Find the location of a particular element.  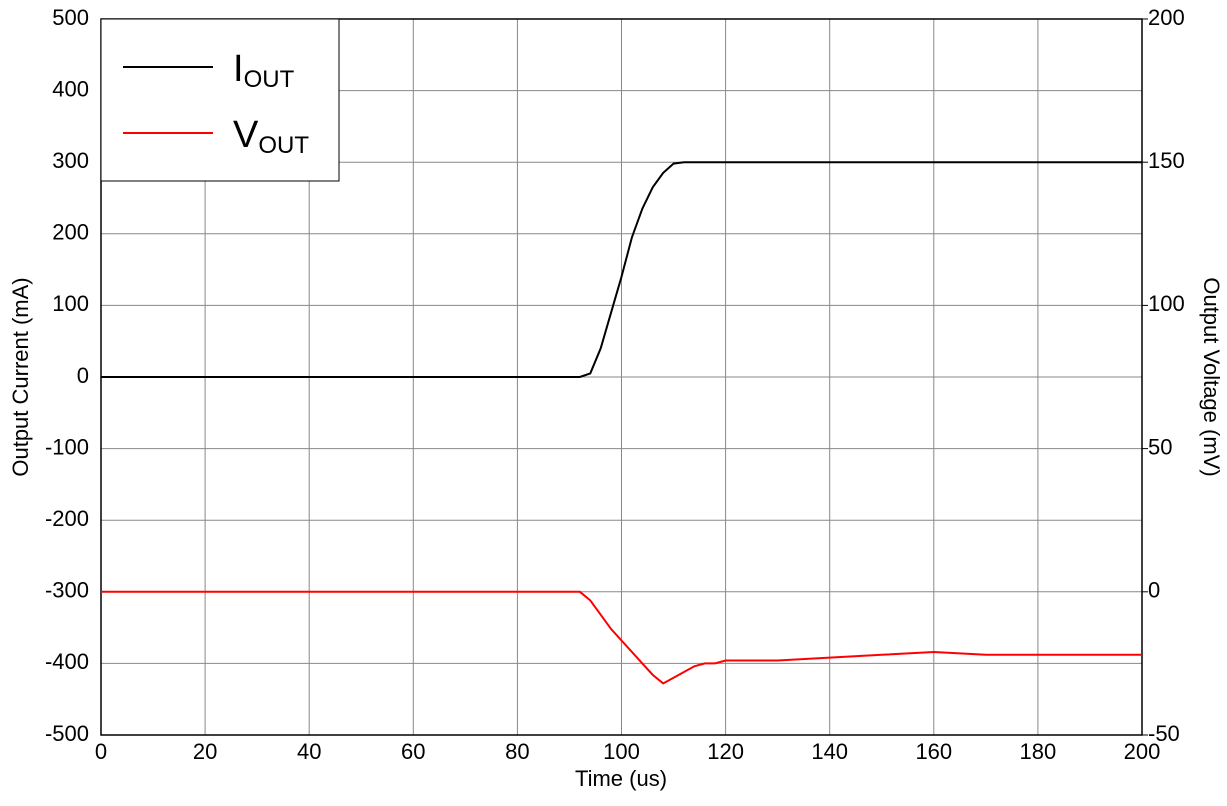

x-tick-label: 160 is located at coordinates (933, 751).